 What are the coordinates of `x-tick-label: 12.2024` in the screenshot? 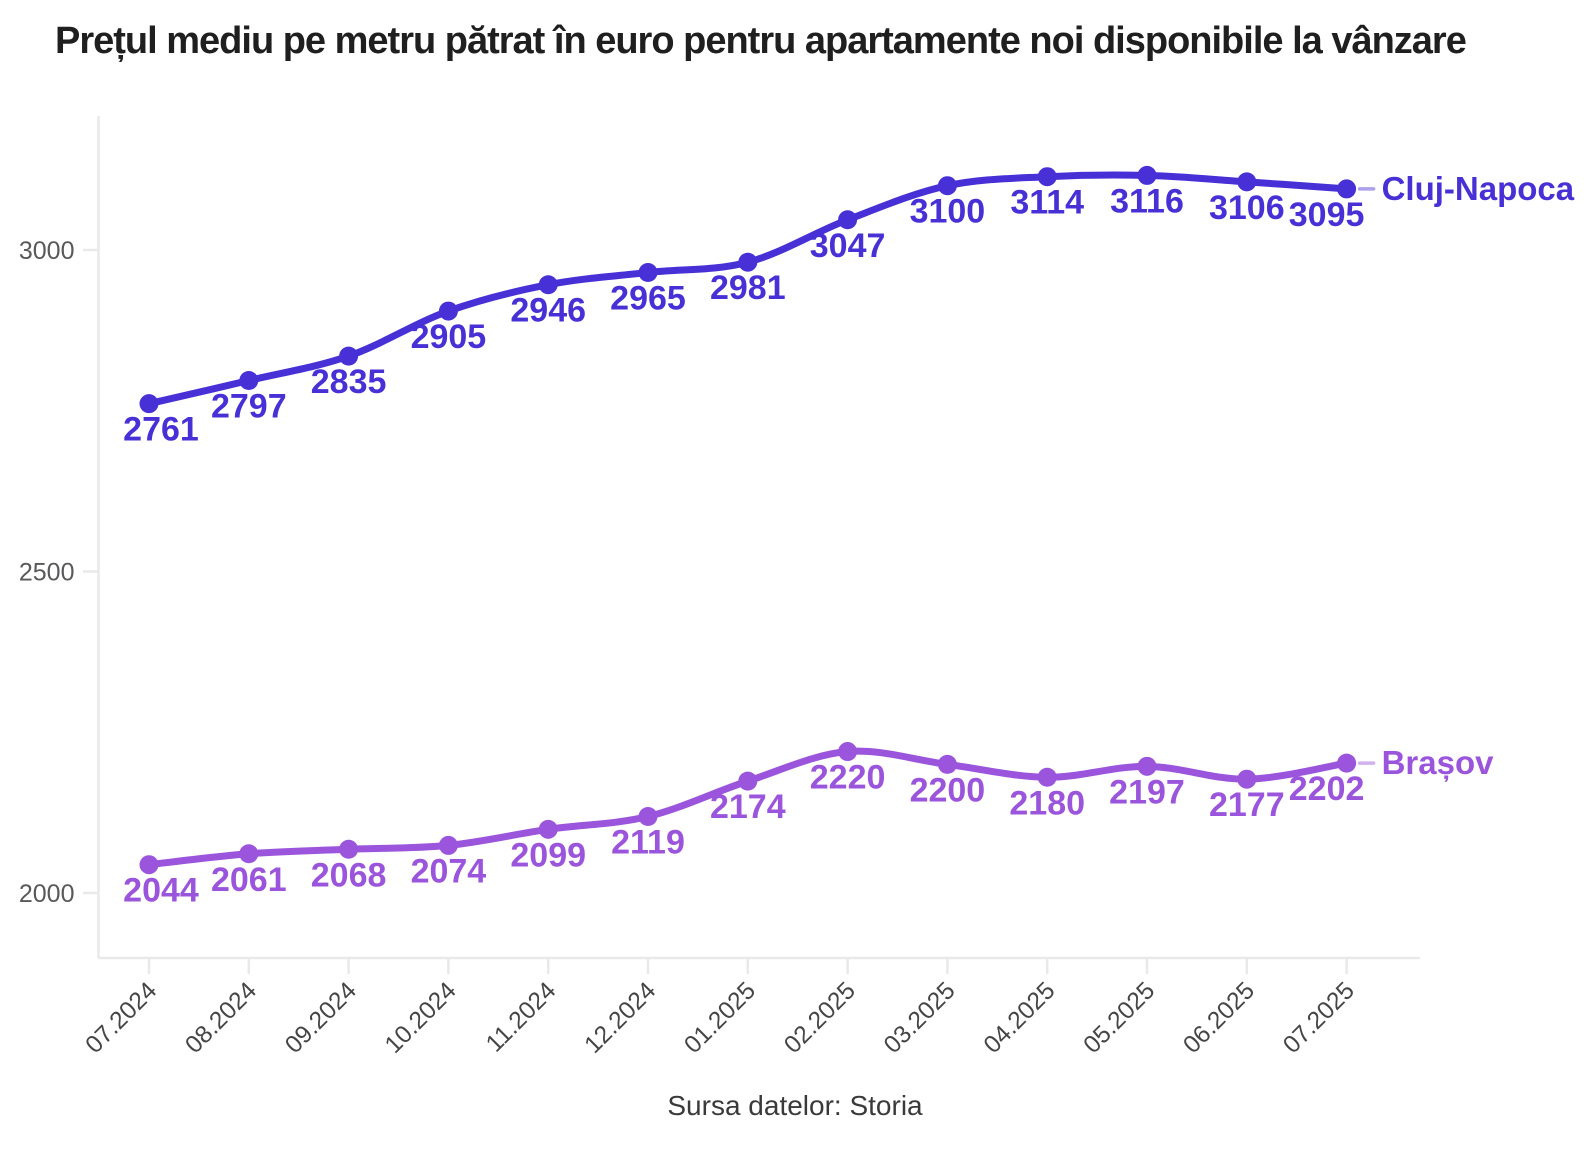 It's located at (621, 1018).